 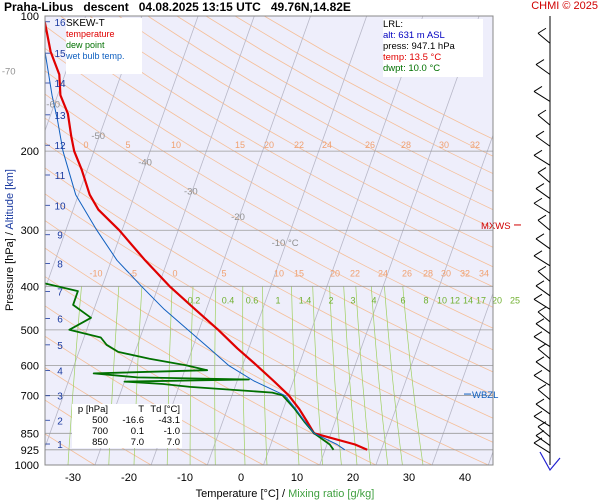 I want to click on x-axis-title: Temperature [°C] / Mixing ratio [g/kg], so click(x=285, y=494).